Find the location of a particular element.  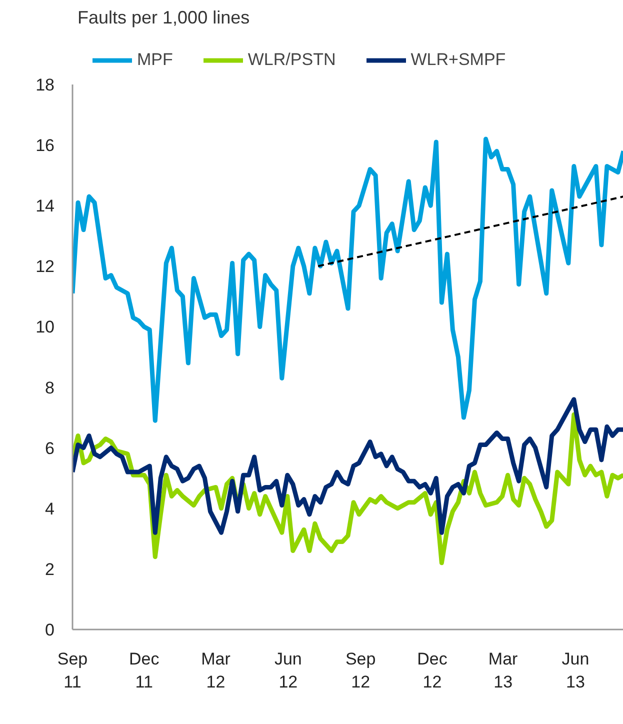

x-tick-label: Sep 12 is located at coordinates (360, 671).